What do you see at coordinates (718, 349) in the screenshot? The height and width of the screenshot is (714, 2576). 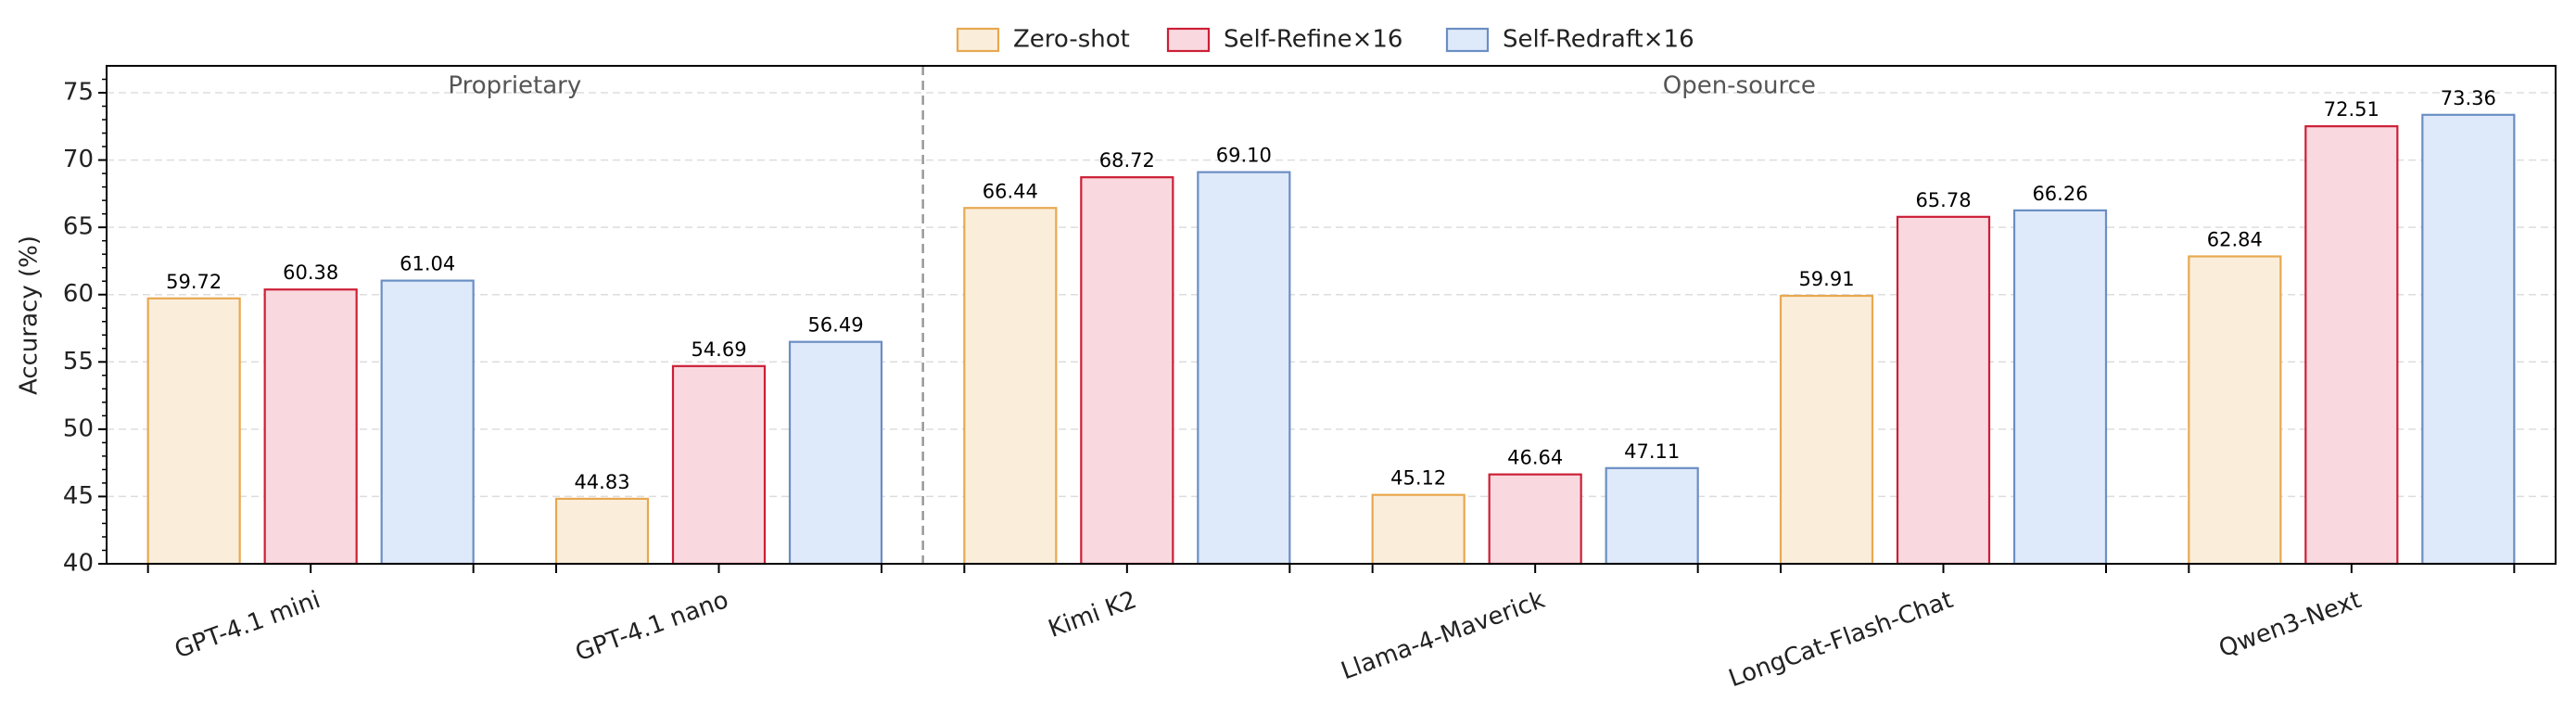 I see `value-label: 54.69` at bounding box center [718, 349].